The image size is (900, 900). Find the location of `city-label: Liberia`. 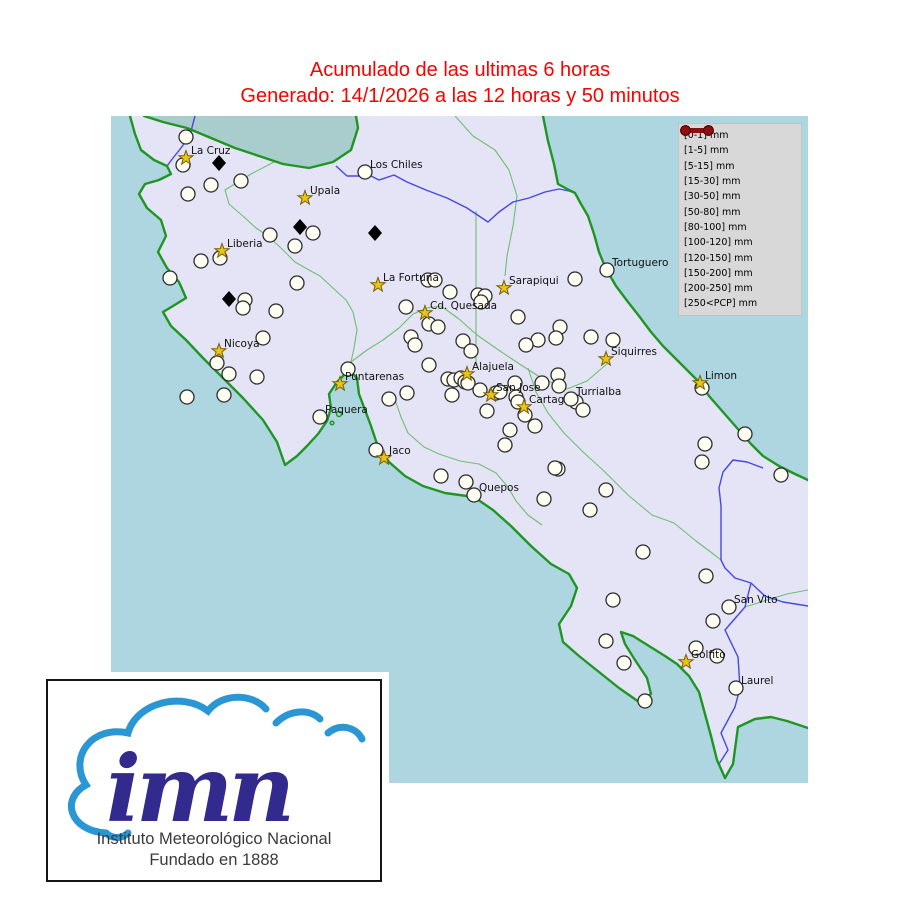

city-label: Liberia is located at coordinates (245, 244).